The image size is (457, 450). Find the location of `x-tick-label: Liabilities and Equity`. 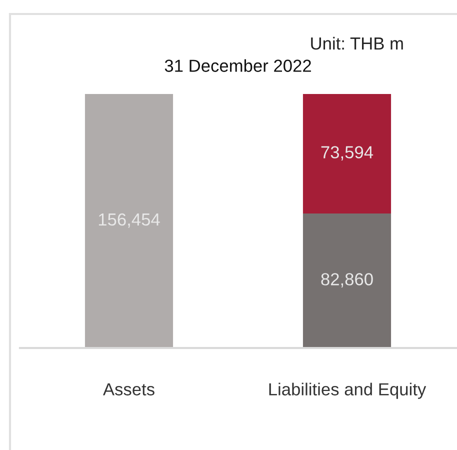

x-tick-label: Liabilities and Equity is located at coordinates (347, 390).